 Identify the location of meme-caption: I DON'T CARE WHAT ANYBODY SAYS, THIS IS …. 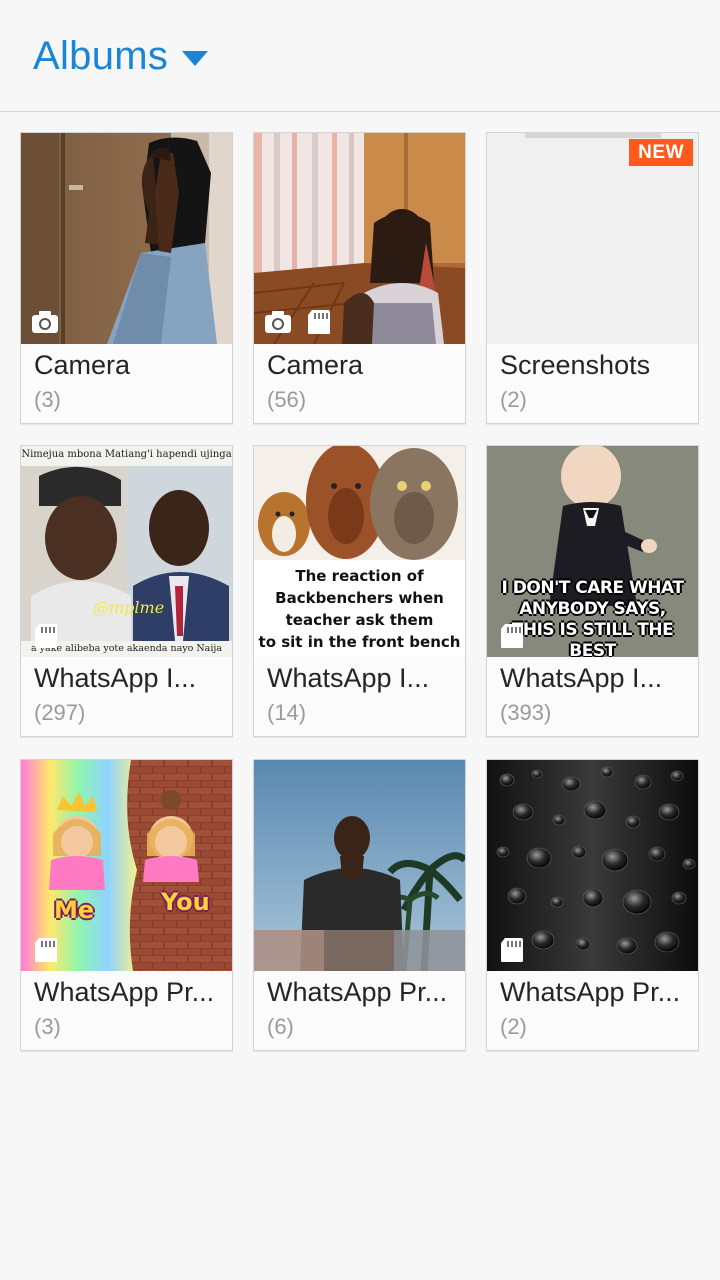
(592, 617).